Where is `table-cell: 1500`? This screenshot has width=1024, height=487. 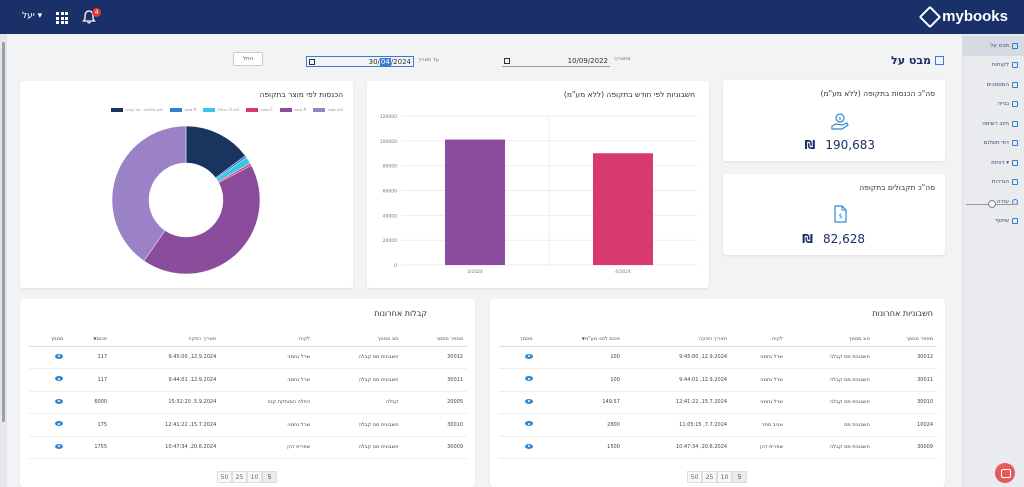 table-cell: 1500 is located at coordinates (580, 447).